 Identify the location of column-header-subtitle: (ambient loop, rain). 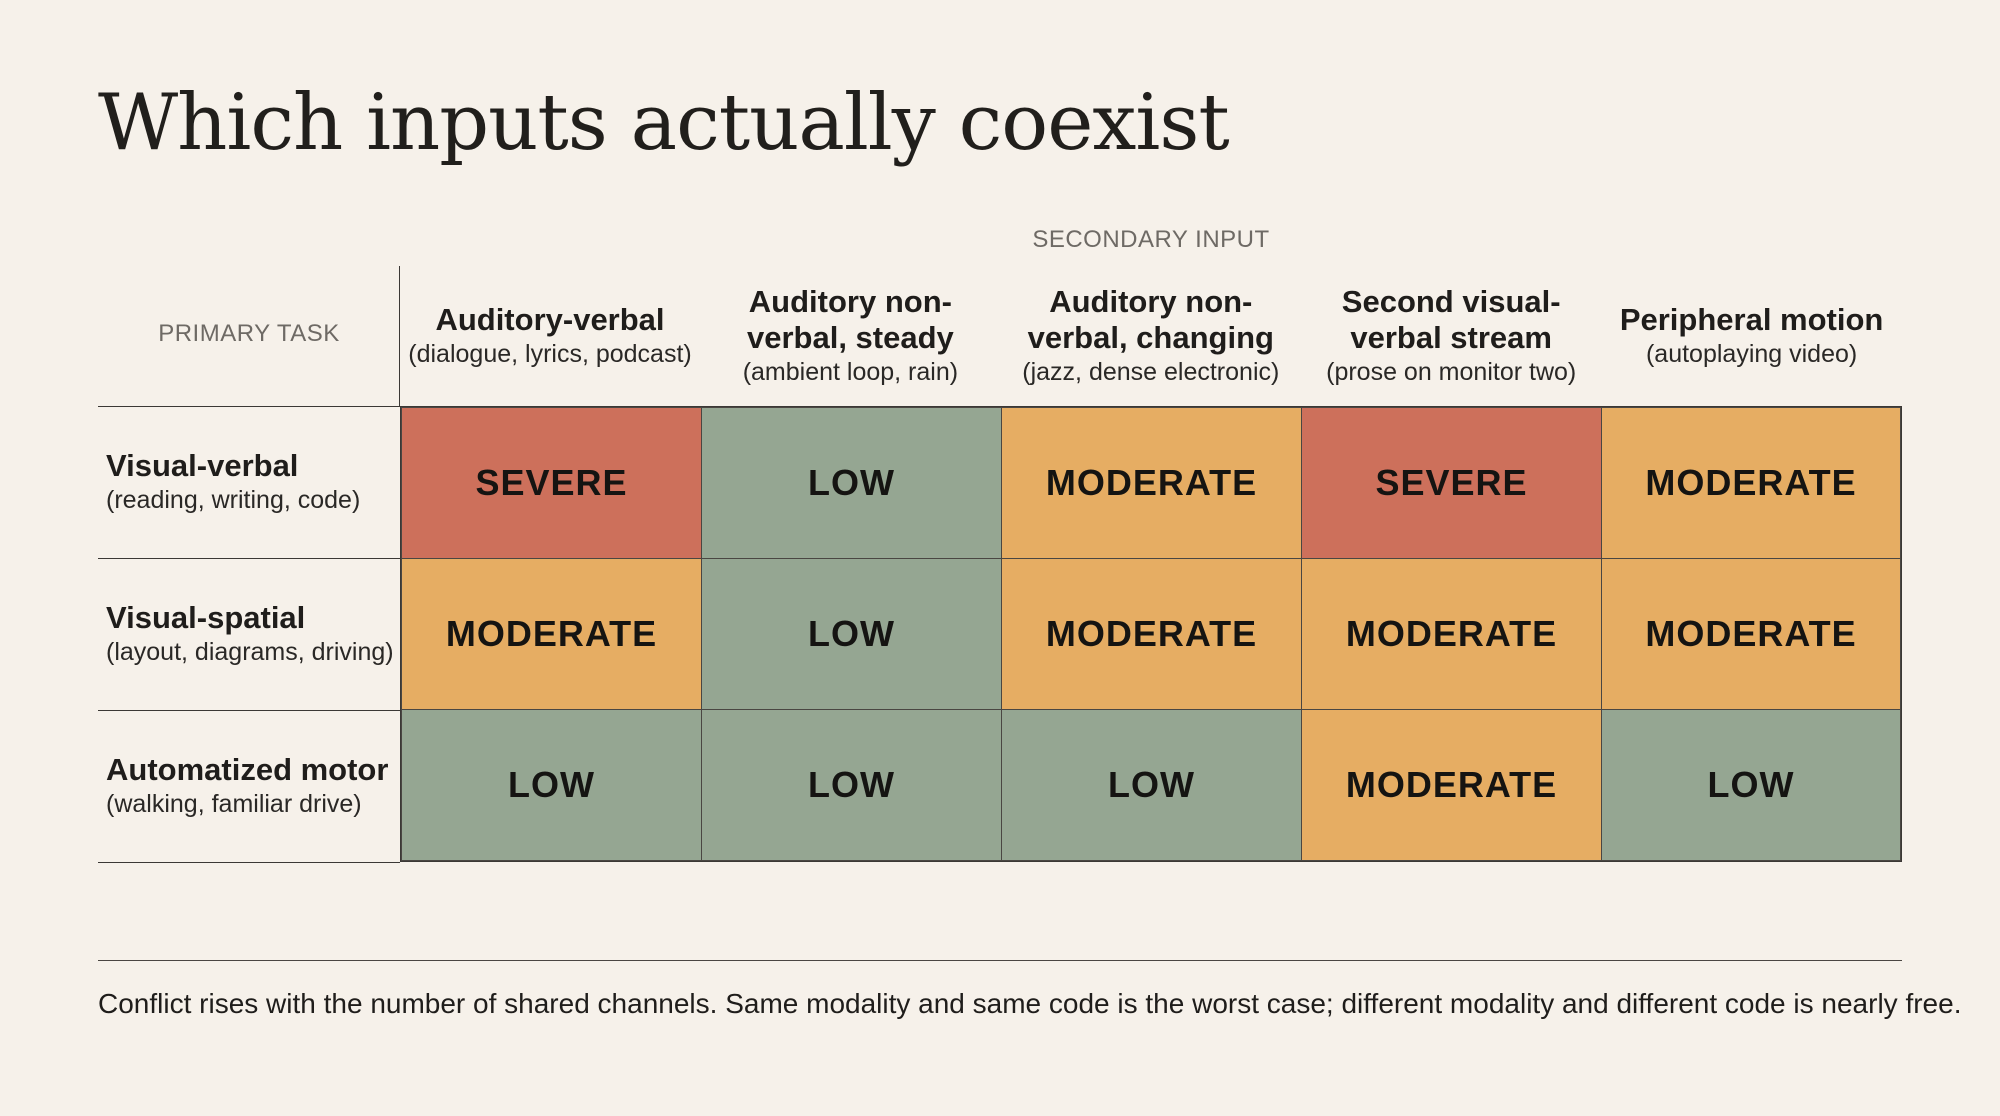
(850, 372).